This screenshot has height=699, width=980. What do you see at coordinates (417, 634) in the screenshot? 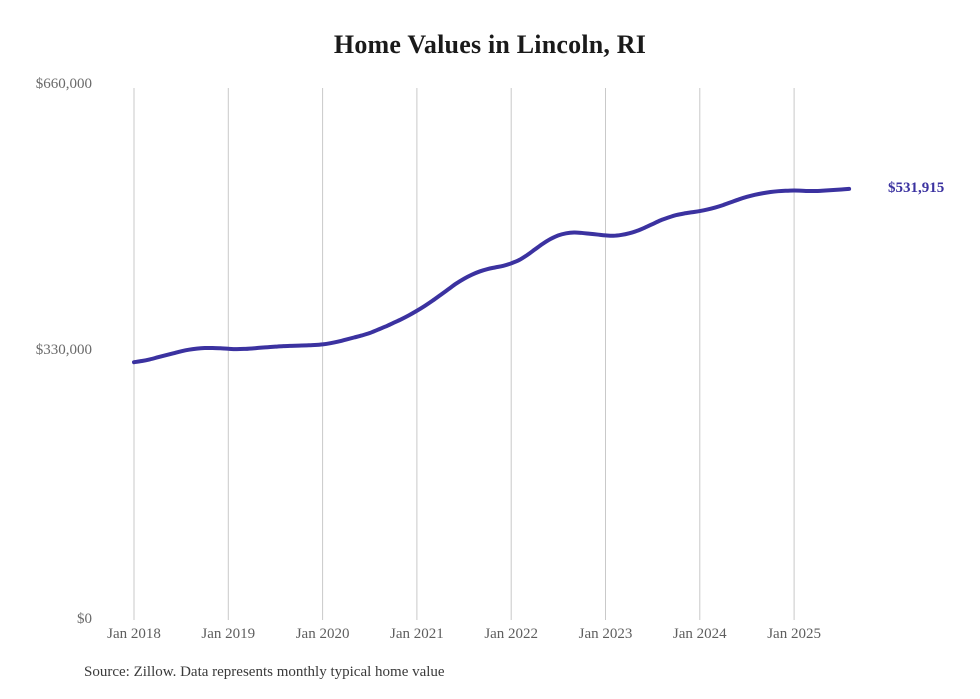
I see `x-axis-tick-label: Jan 2021` at bounding box center [417, 634].